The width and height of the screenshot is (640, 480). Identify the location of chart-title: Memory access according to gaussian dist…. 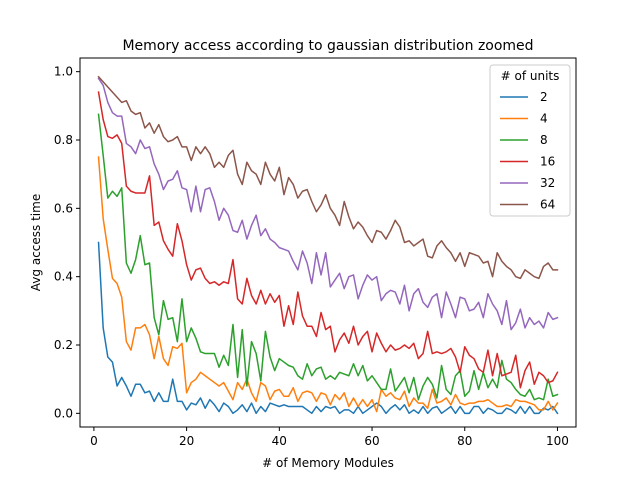
(327, 46).